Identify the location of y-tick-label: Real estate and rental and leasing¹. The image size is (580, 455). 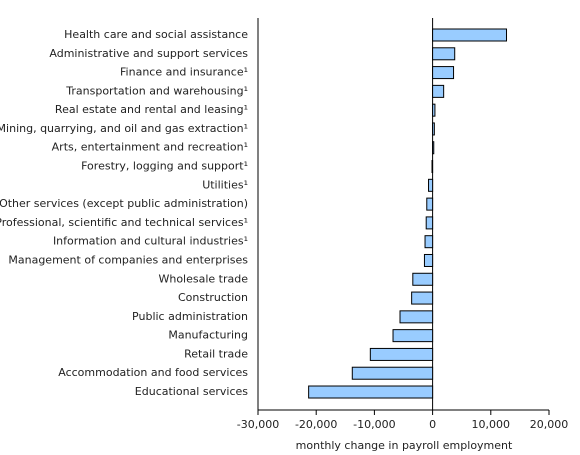
(151, 109).